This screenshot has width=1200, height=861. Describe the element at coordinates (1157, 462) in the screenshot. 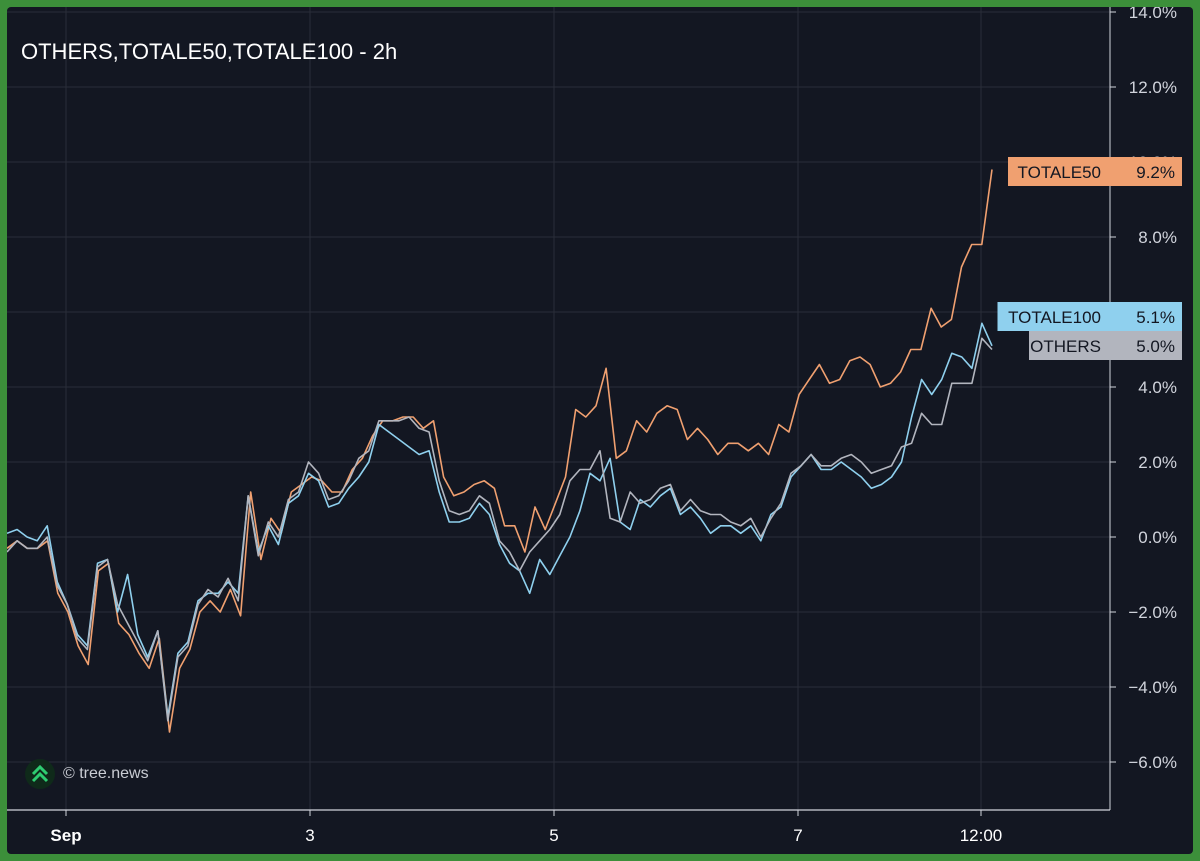

I see `y-tick-label: 2.0%` at that location.